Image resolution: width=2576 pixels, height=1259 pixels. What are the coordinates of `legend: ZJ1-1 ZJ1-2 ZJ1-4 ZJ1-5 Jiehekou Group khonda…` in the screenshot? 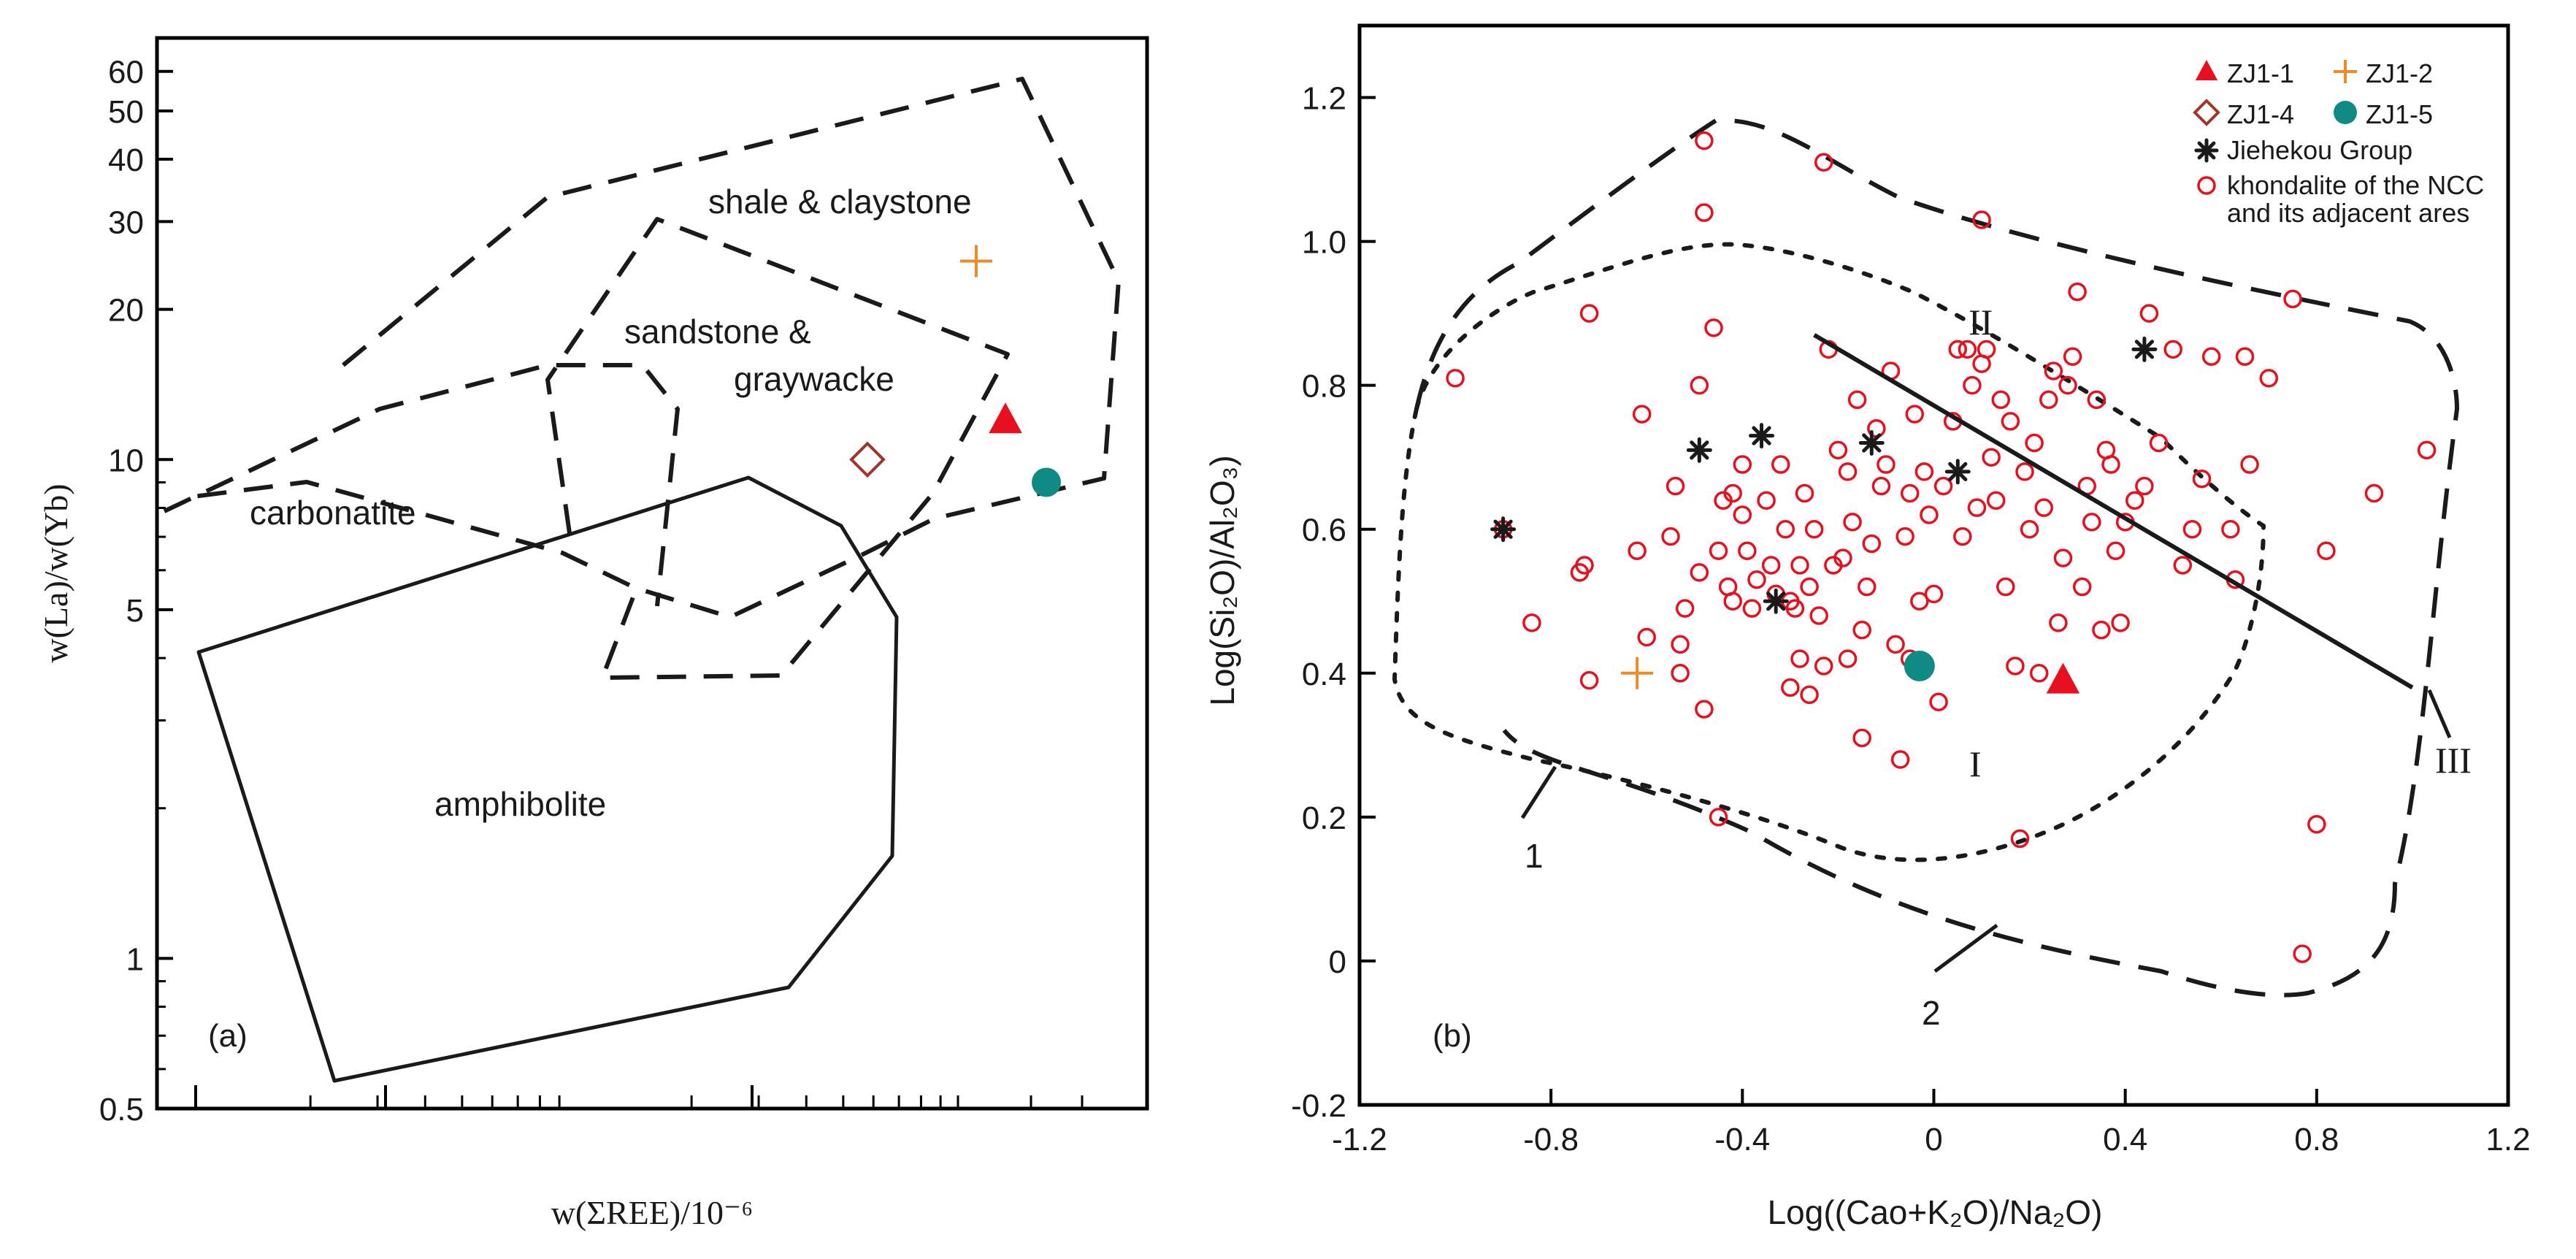 It's located at (2338, 143).